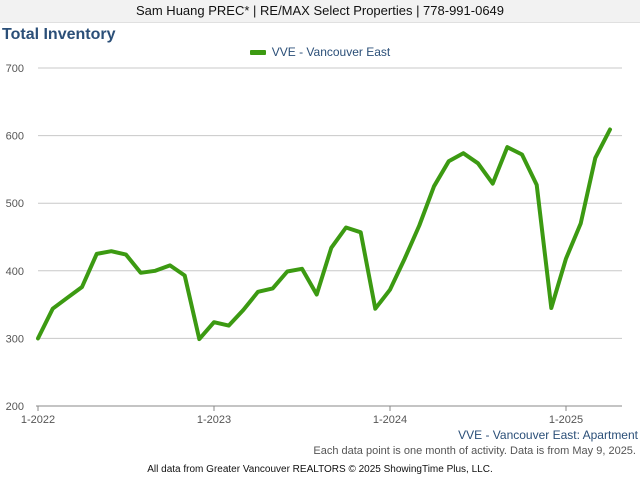 The image size is (640, 480). Describe the element at coordinates (15, 339) in the screenshot. I see `y-tick-label: 300` at that location.